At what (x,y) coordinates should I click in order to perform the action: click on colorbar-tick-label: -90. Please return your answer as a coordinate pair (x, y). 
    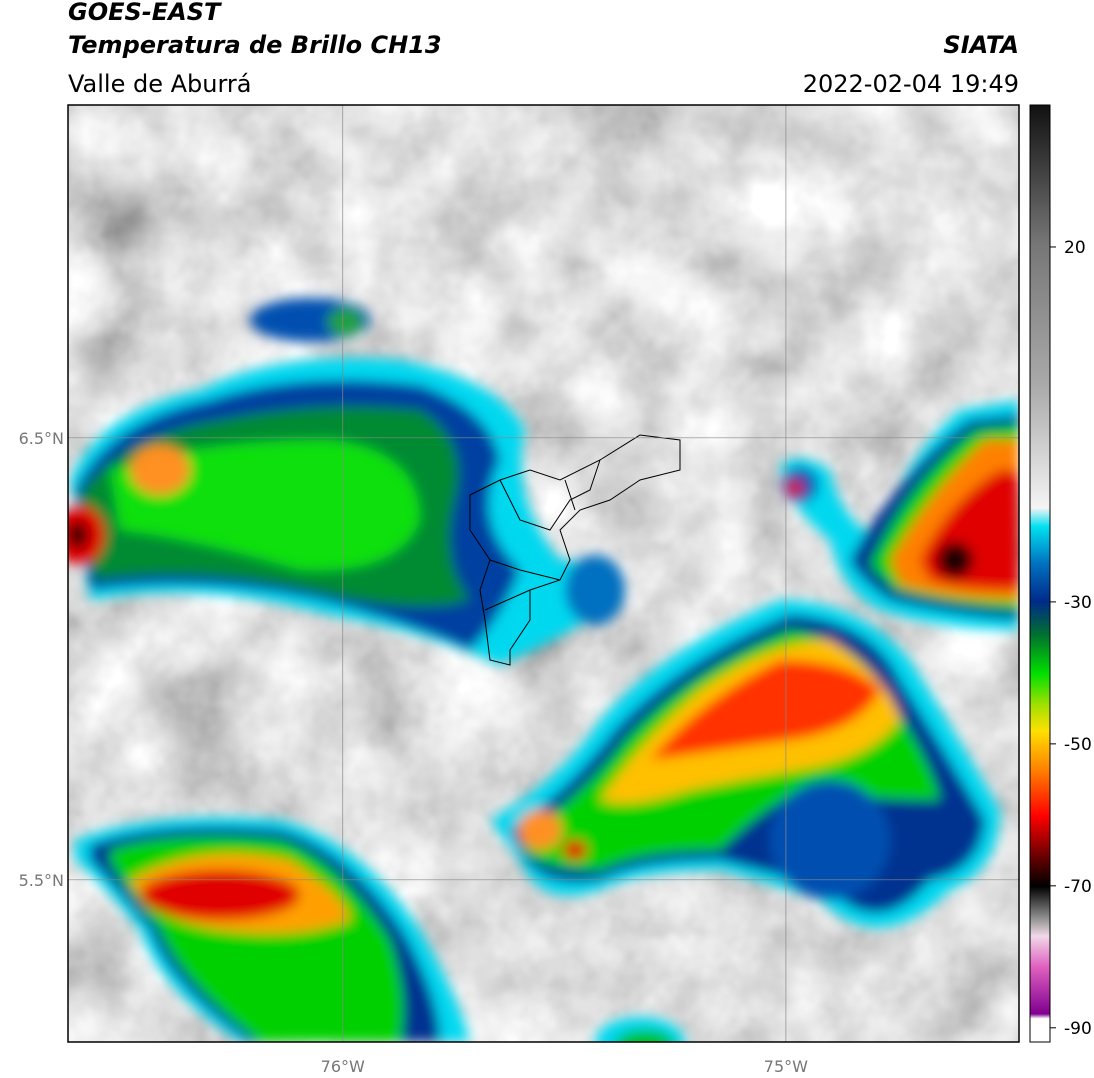
    Looking at the image, I should click on (1078, 1029).